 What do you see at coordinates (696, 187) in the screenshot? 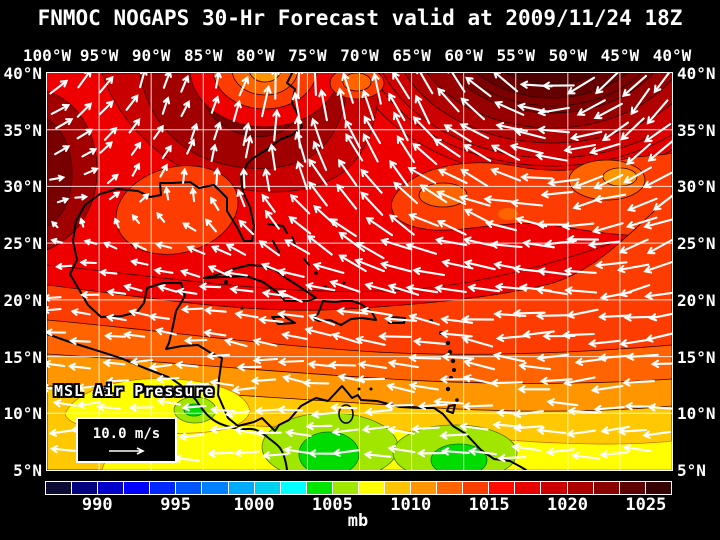
I see `lat-tick-label-right: 30°N` at bounding box center [696, 187].